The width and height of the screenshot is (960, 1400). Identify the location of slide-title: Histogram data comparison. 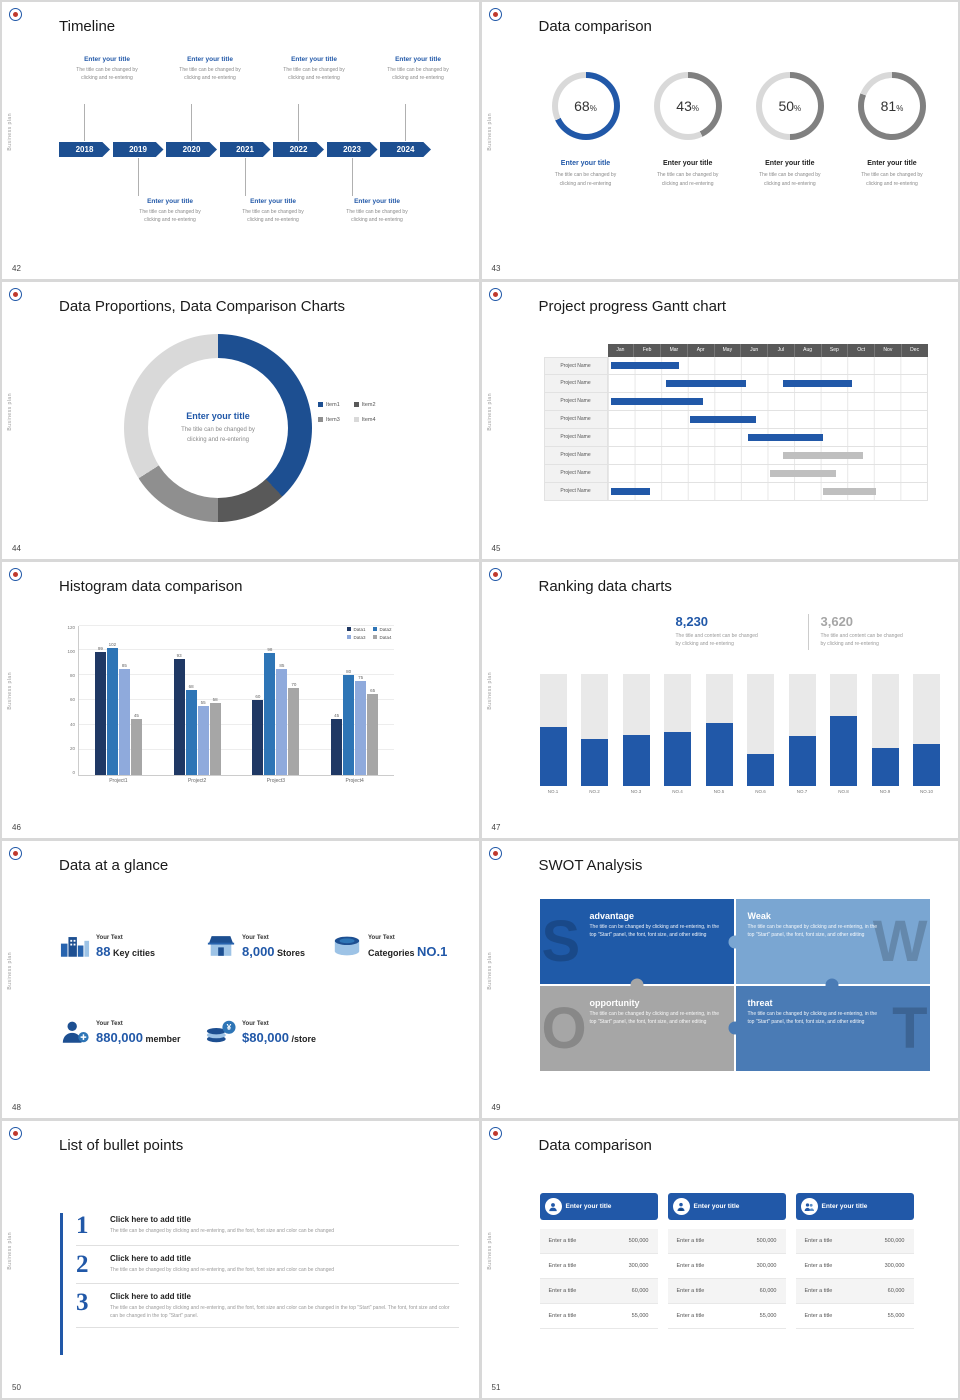
(151, 586).